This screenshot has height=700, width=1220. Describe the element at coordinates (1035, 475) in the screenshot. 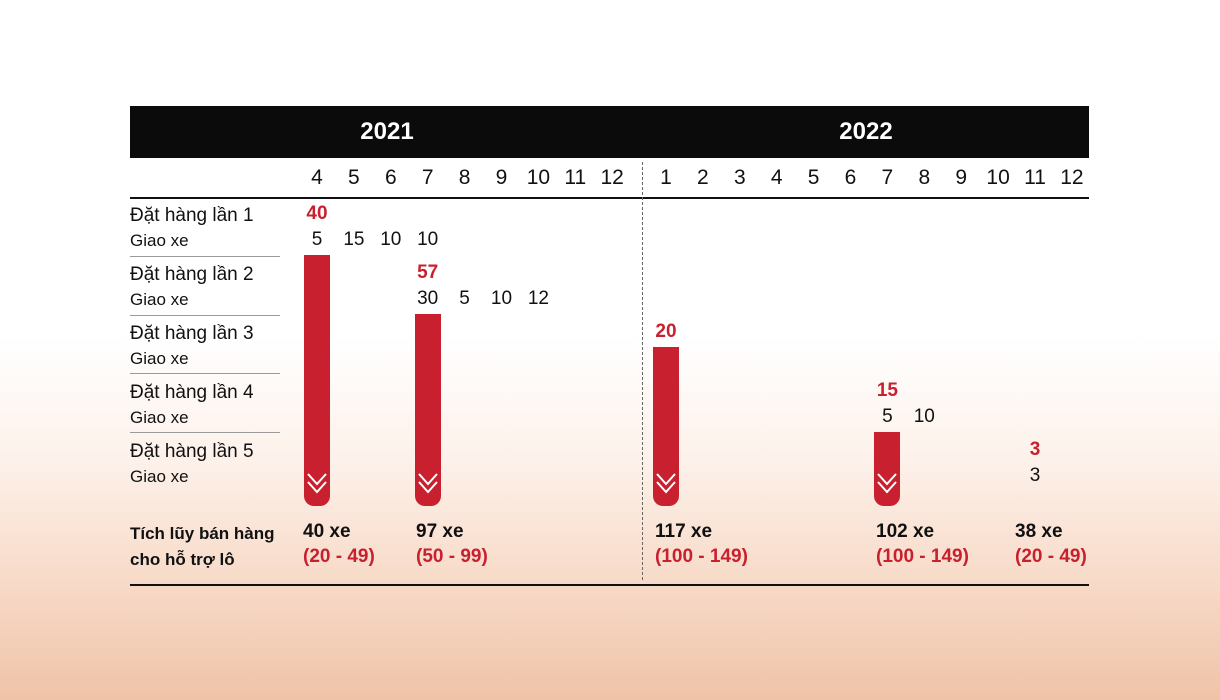

I see `delivery-quantity-label: 3` at that location.